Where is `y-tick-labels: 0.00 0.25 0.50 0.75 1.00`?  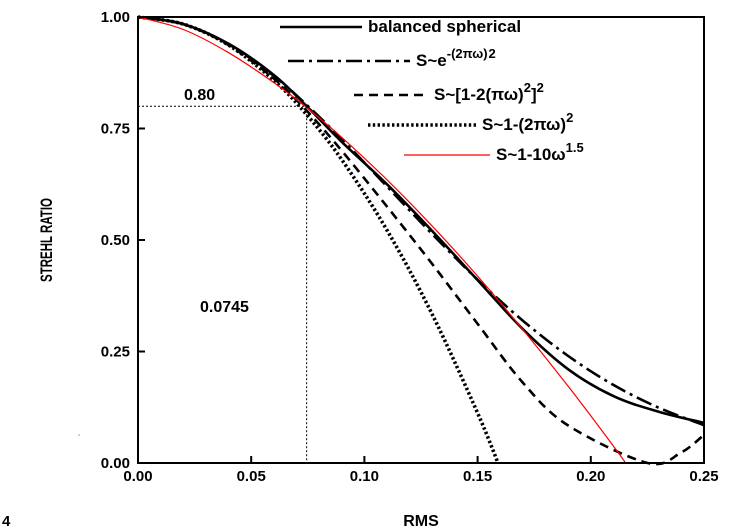 y-tick-labels: 0.00 0.25 0.50 0.75 1.00 is located at coordinates (115, 240).